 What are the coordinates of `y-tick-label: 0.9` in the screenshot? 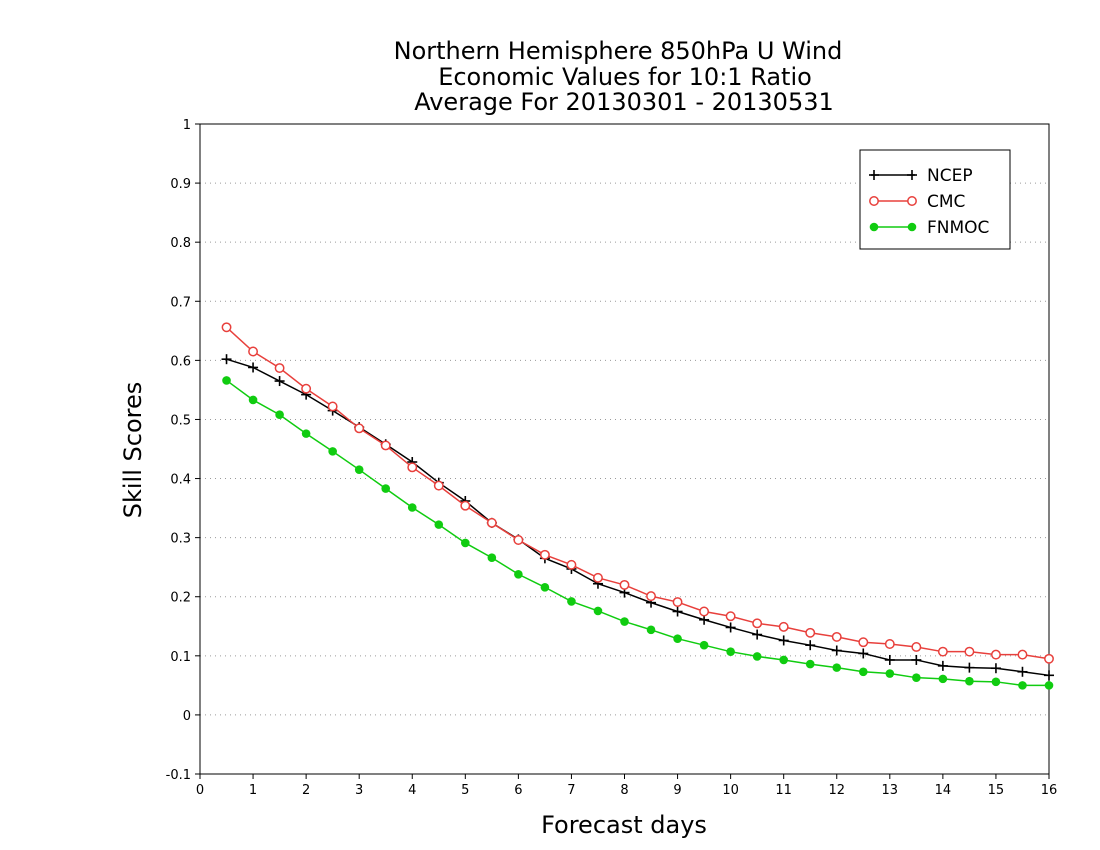 It's located at (180, 184).